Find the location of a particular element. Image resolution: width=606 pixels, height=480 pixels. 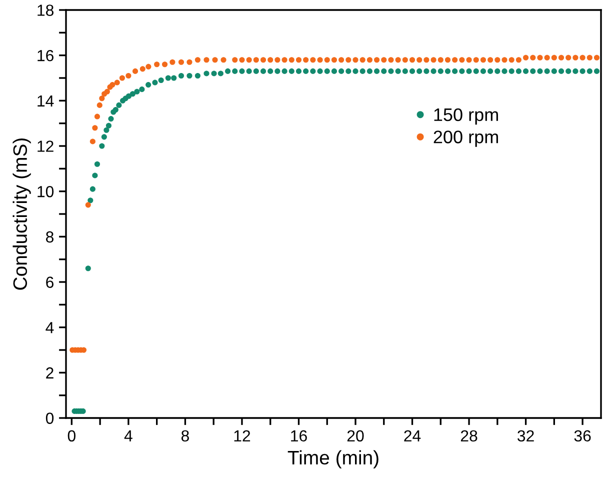

y-tick-label: 16 is located at coordinates (46, 56).